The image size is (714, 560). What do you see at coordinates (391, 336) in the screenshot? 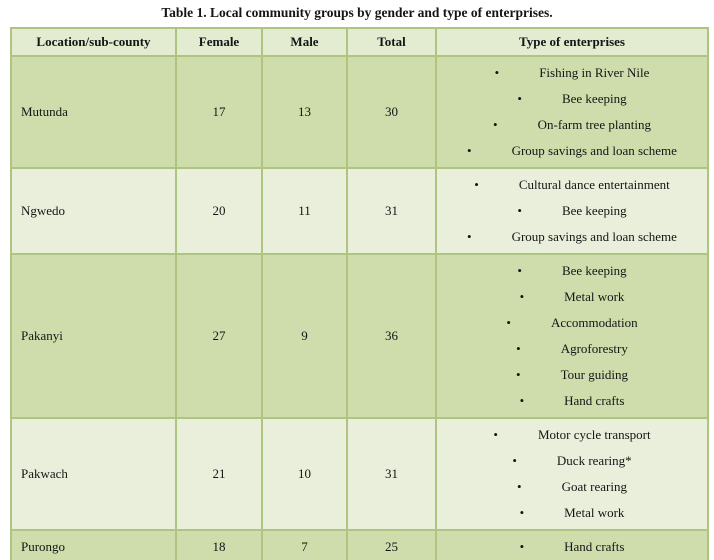
I see `total-count-cell: 36` at bounding box center [391, 336].